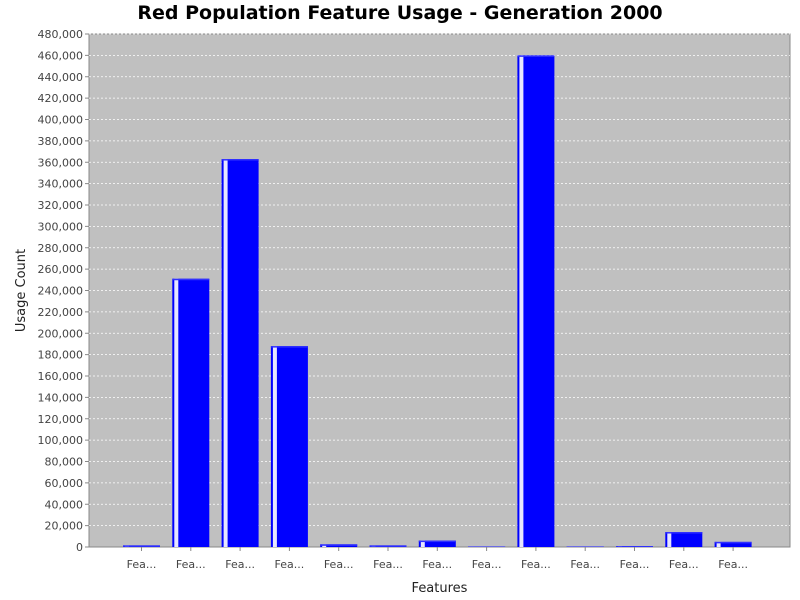  Describe the element at coordinates (61, 98) in the screenshot. I see `y-tick-label: 420,000` at that location.